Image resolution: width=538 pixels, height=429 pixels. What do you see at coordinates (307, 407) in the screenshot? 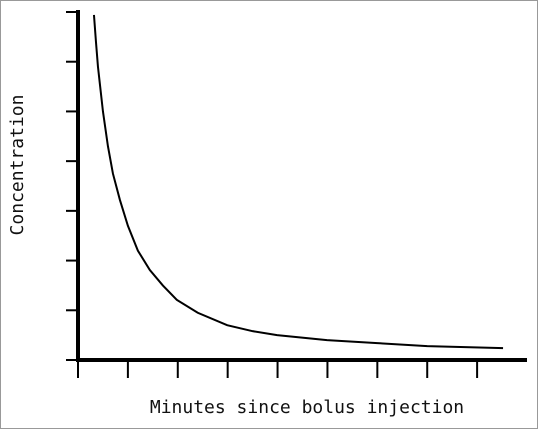
I see `x-axis-label: Minutes since bolus injection` at bounding box center [307, 407].